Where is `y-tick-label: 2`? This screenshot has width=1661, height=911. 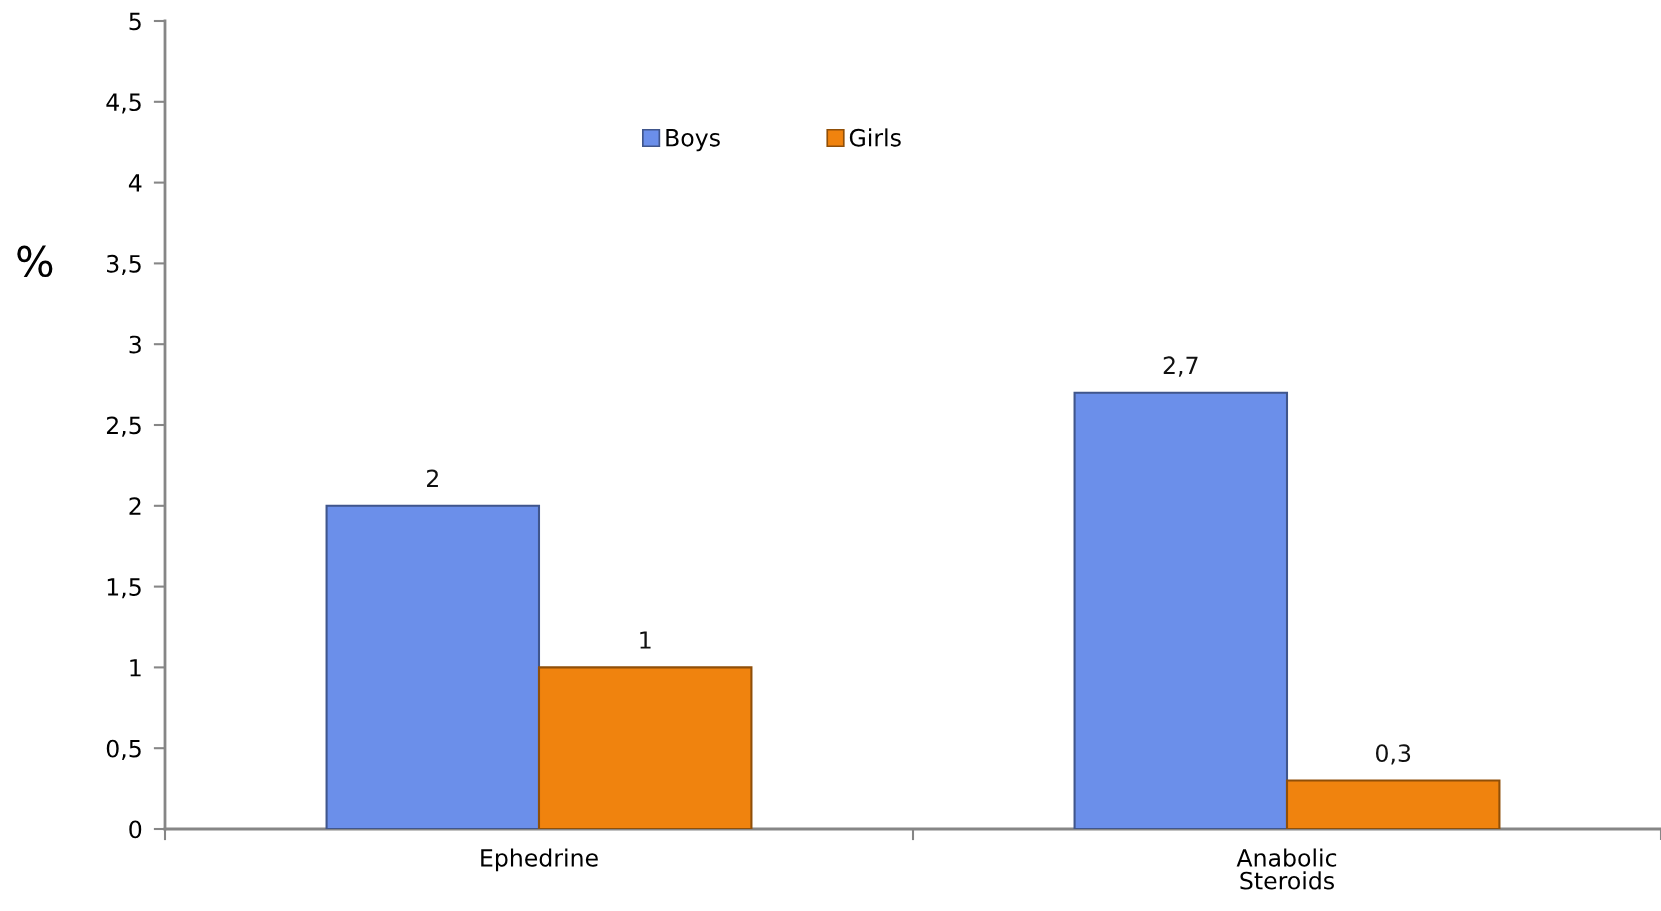
y-tick-label: 2 is located at coordinates (135, 506).